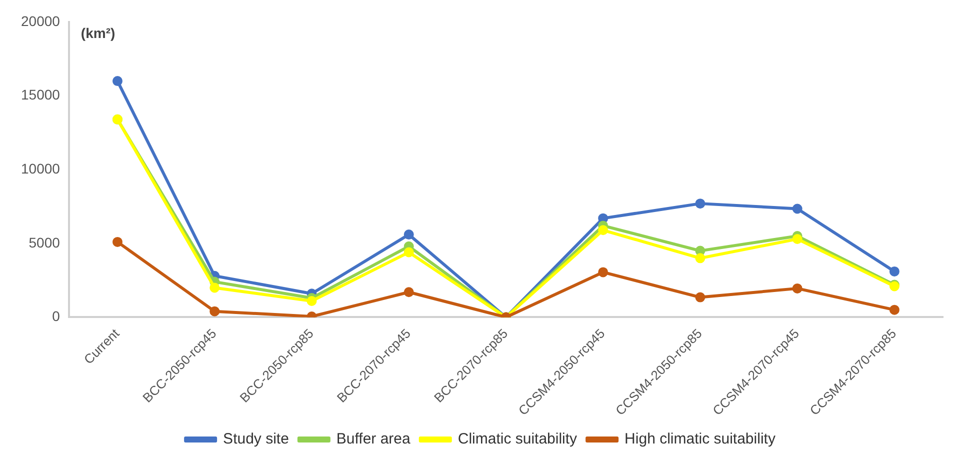 The image size is (961, 465). What do you see at coordinates (700, 439) in the screenshot?
I see `legend-label: High climatic suitability` at bounding box center [700, 439].